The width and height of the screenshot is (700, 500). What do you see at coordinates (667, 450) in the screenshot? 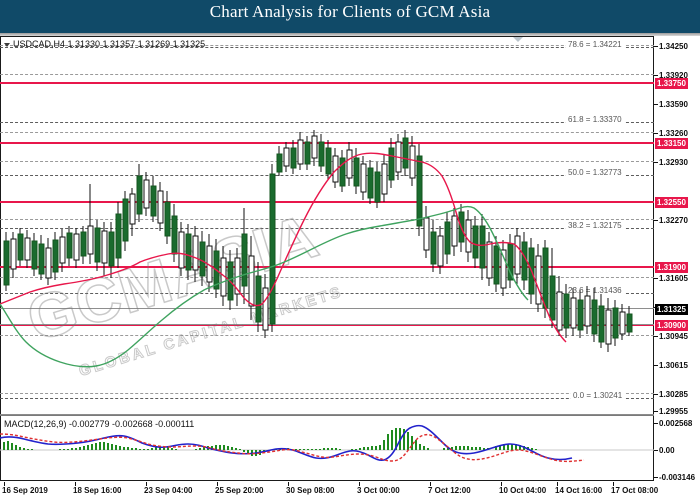
I see `macd-axis-tick: 0.00` at bounding box center [667, 450].